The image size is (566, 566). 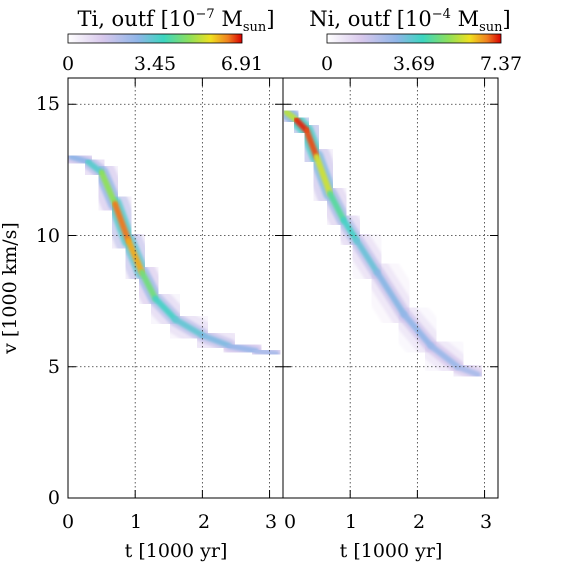 What do you see at coordinates (68, 522) in the screenshot?
I see `ti-x-tick-0: 0` at bounding box center [68, 522].